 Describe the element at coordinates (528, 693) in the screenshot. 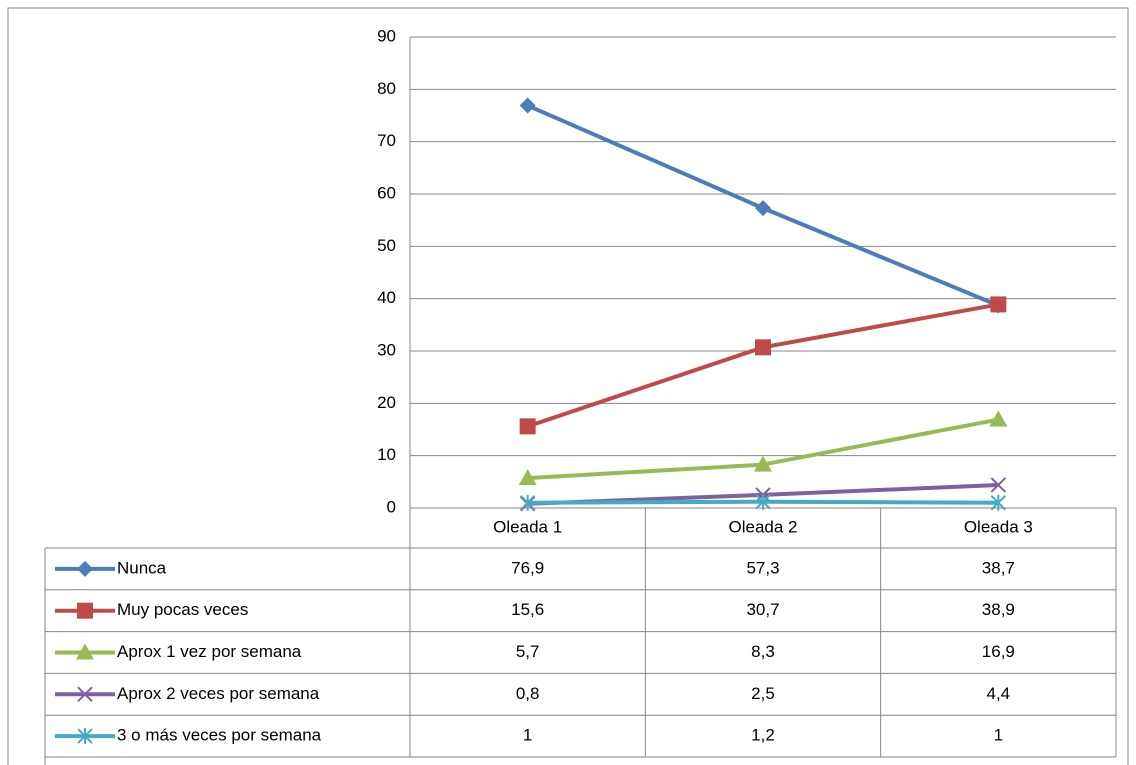

I see `table-value: 0,8` at that location.